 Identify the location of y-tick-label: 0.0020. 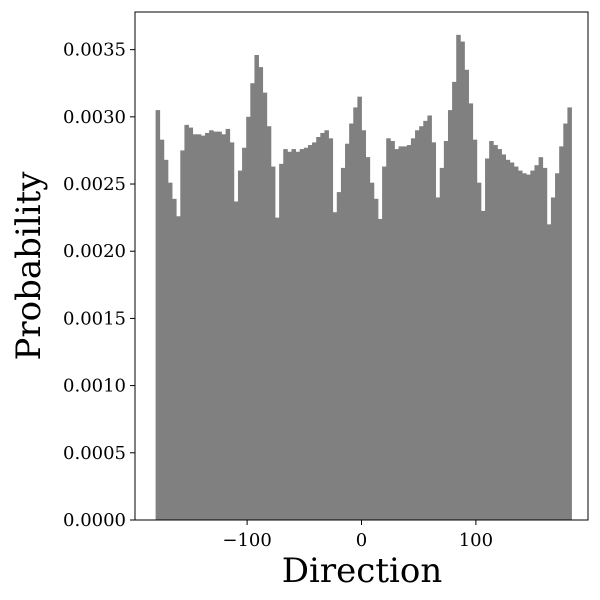
(94, 251).